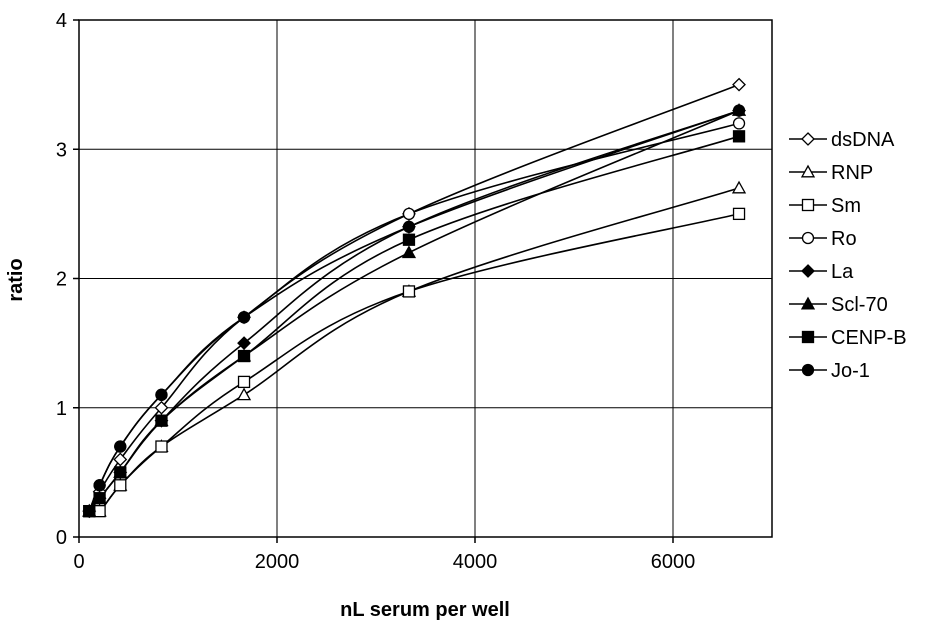 This screenshot has height=626, width=940. Describe the element at coordinates (825, 206) in the screenshot. I see `legend-item-sm: Sm` at that location.